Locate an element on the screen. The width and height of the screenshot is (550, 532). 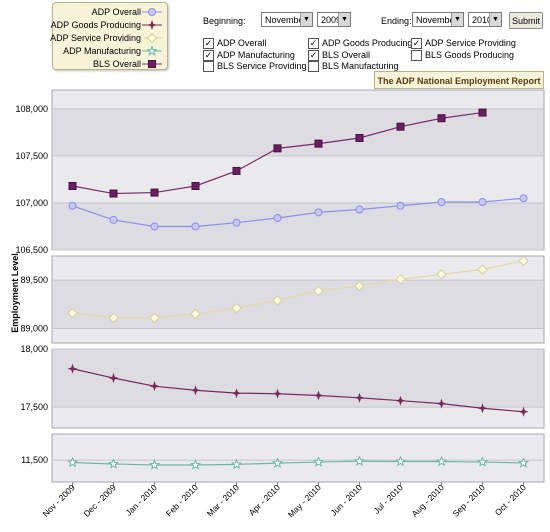
y-tick-label: 11,500 is located at coordinates (34, 460).